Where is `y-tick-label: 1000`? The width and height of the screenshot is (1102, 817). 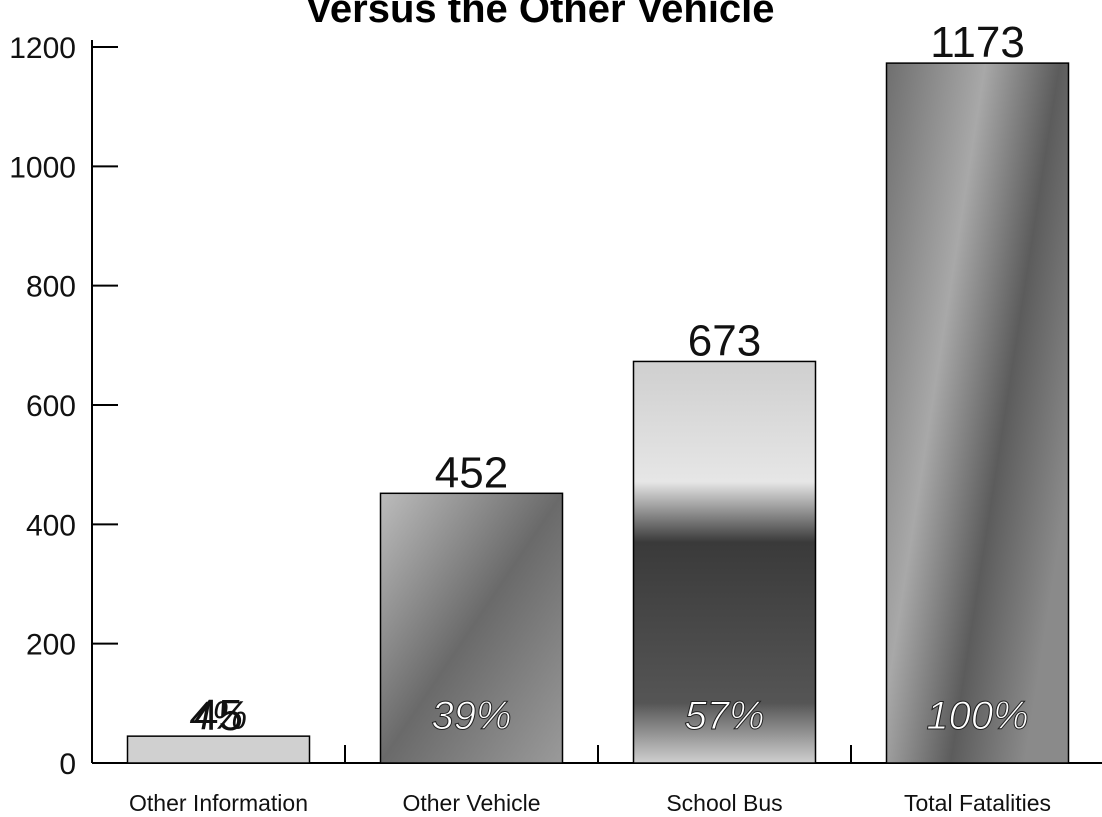 y-tick-label: 1000 is located at coordinates (42, 167).